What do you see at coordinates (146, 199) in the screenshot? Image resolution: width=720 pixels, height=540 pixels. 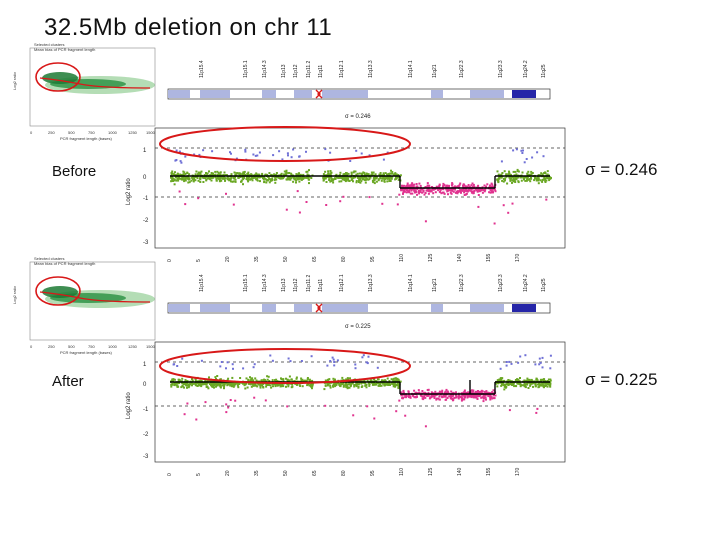 I see `before-ytick-2: -1` at bounding box center [146, 199].